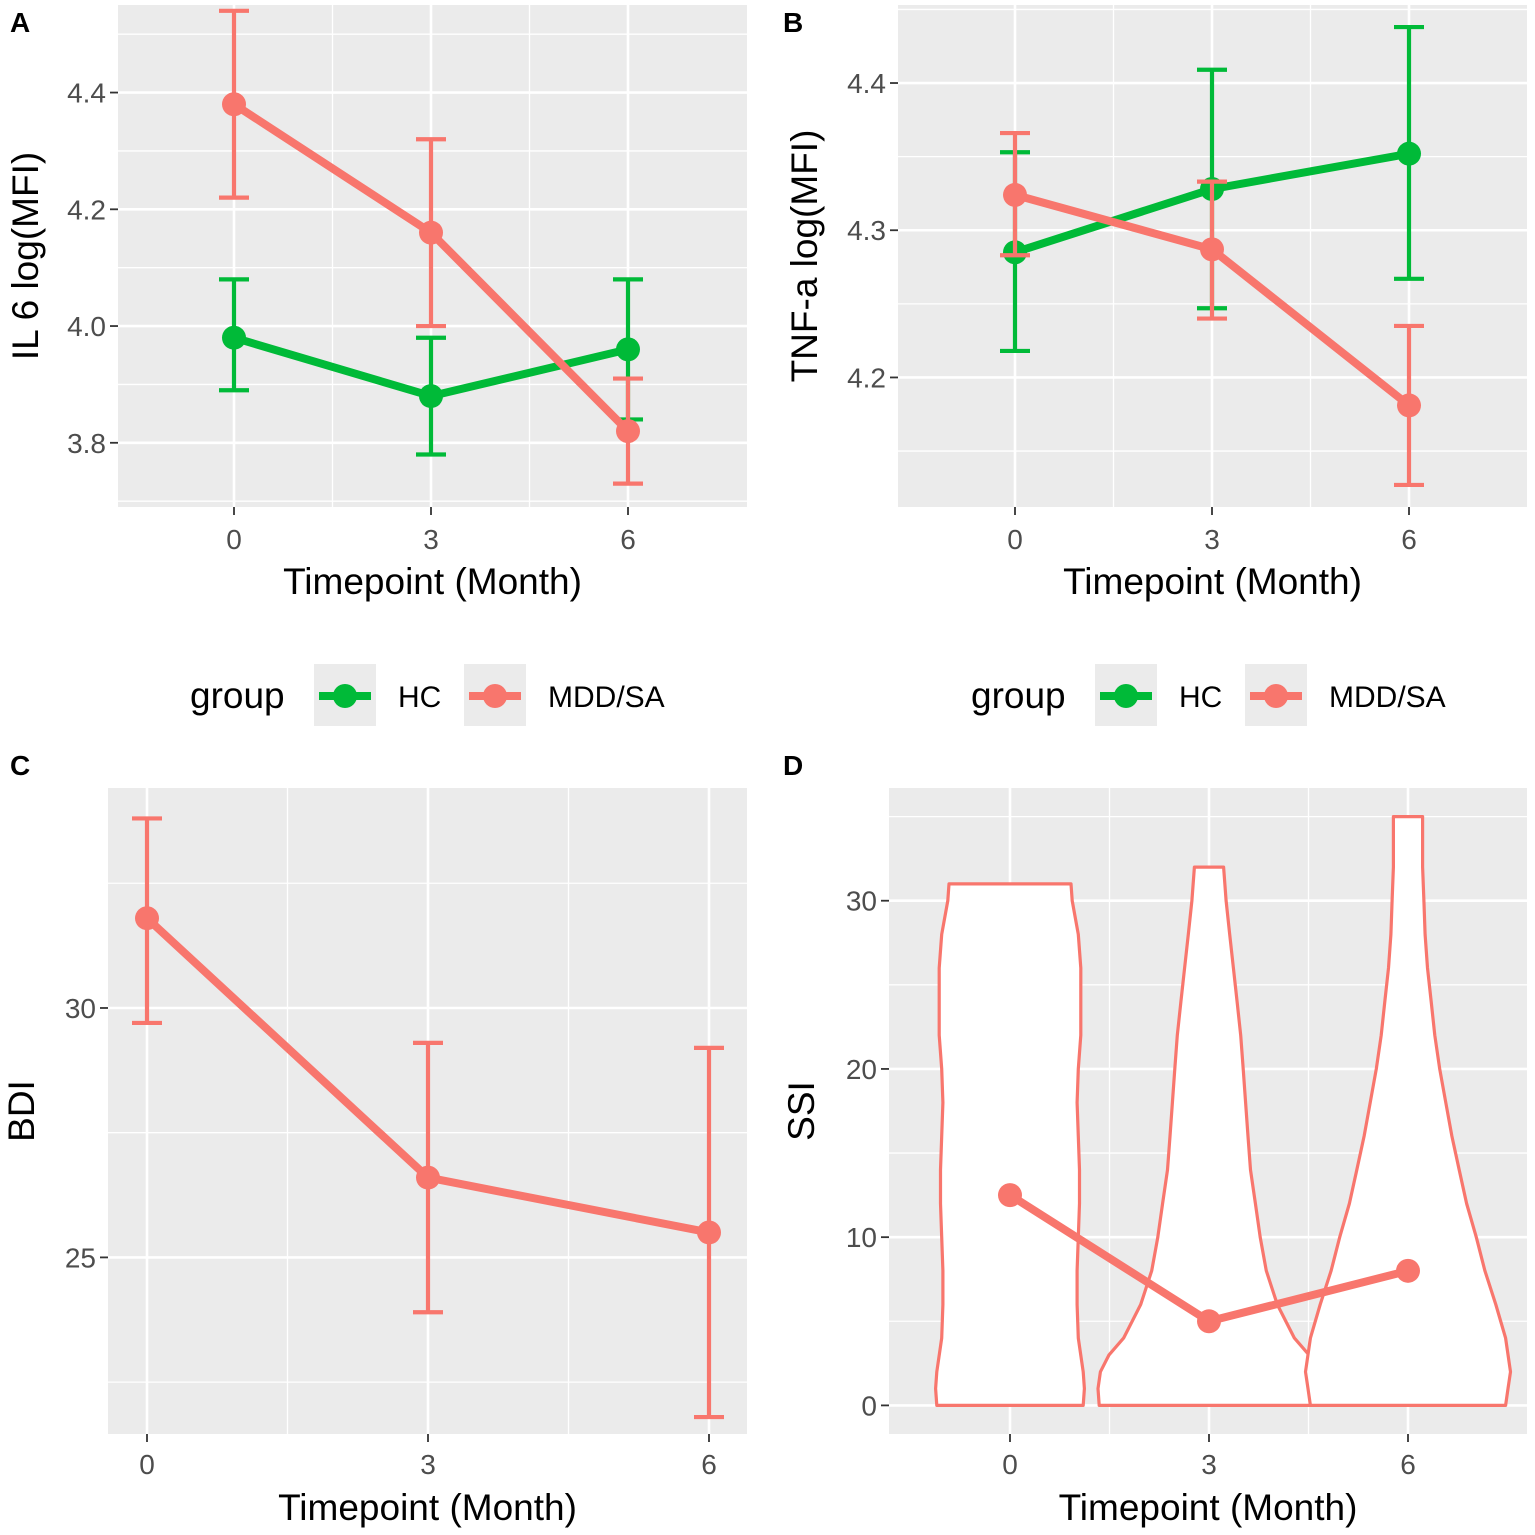  Describe the element at coordinates (432, 581) in the screenshot. I see `panel-a-x-axis-title: Timepoint (Month)` at that location.